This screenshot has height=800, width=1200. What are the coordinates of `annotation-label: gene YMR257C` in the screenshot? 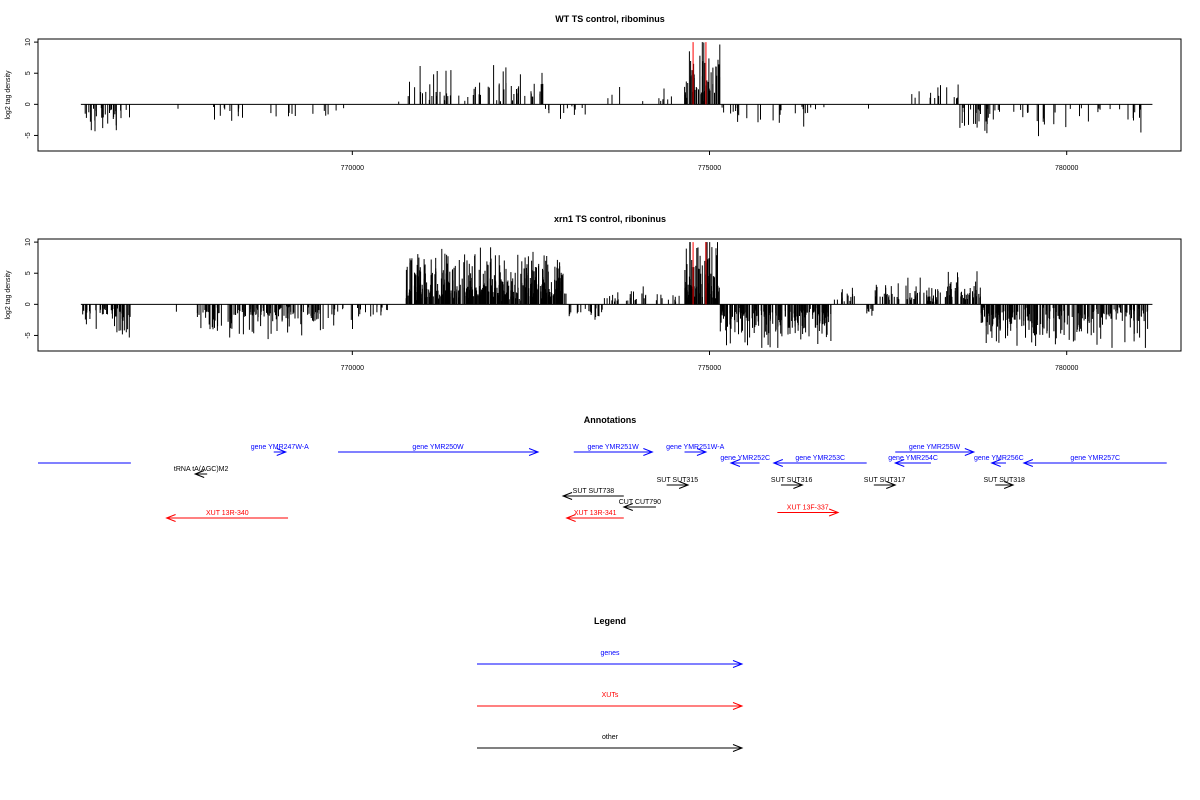 It's located at (1095, 458).